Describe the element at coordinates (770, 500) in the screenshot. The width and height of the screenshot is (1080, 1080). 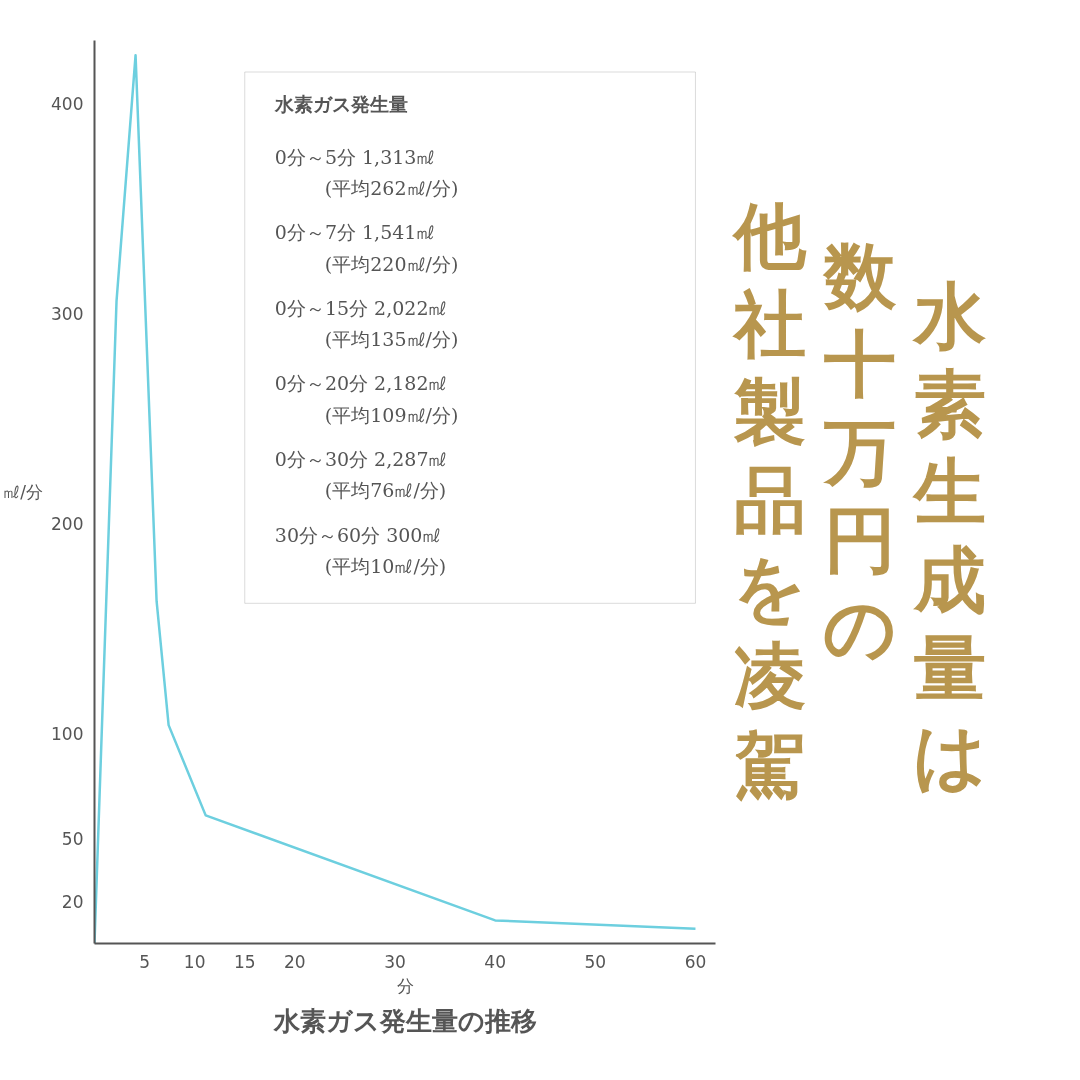
I see `text: 他社製品を凌駕` at that location.